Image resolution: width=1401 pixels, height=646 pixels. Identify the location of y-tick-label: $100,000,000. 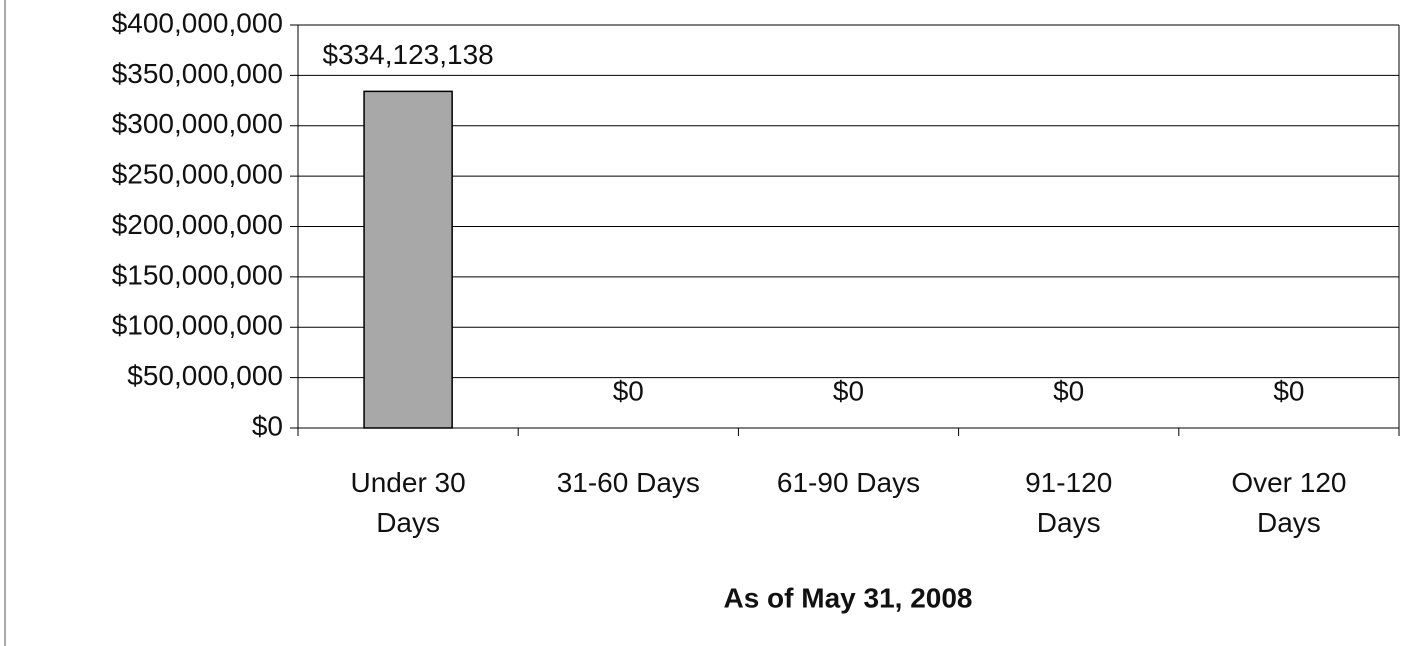
(197, 325).